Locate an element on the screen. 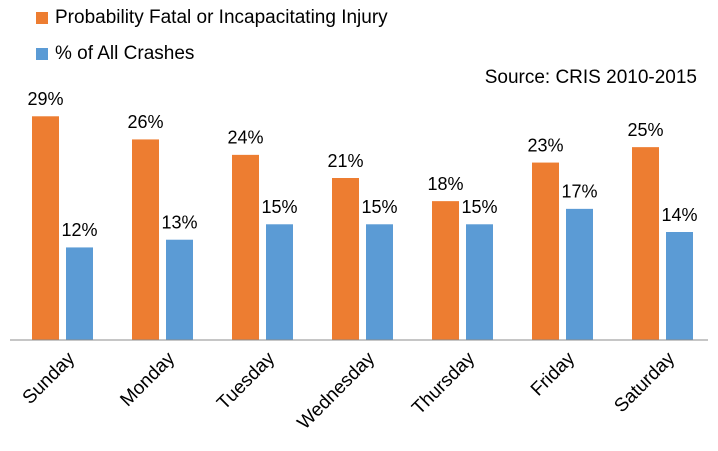 This screenshot has width=718, height=451. data-label: 13% is located at coordinates (179, 222).